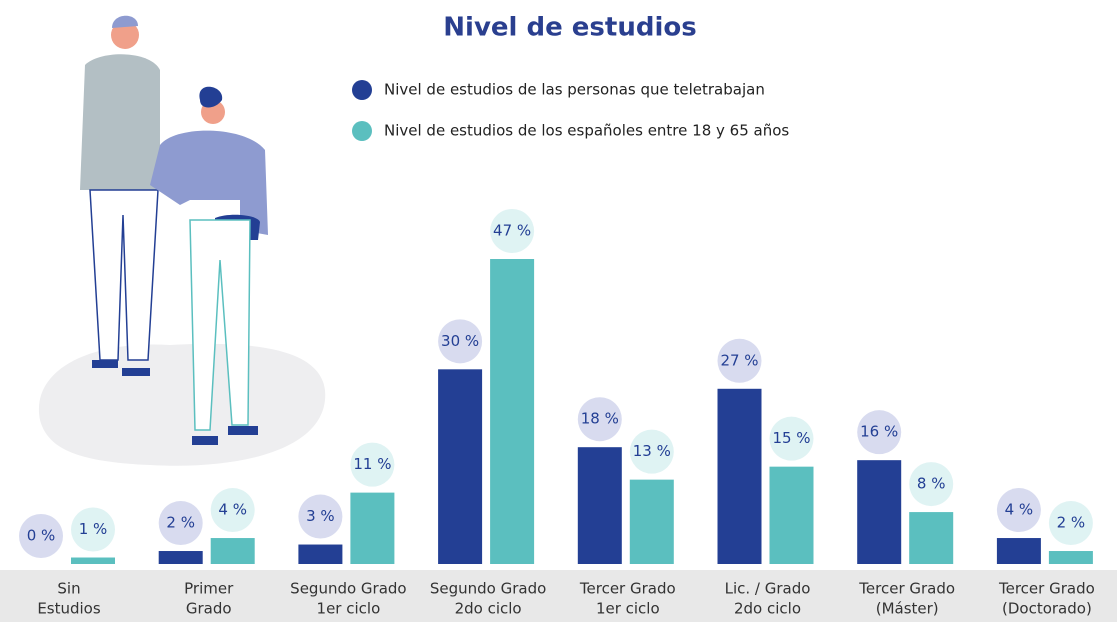  What do you see at coordinates (68, 589) in the screenshot?
I see `x-tick-label: Sin` at bounding box center [68, 589].